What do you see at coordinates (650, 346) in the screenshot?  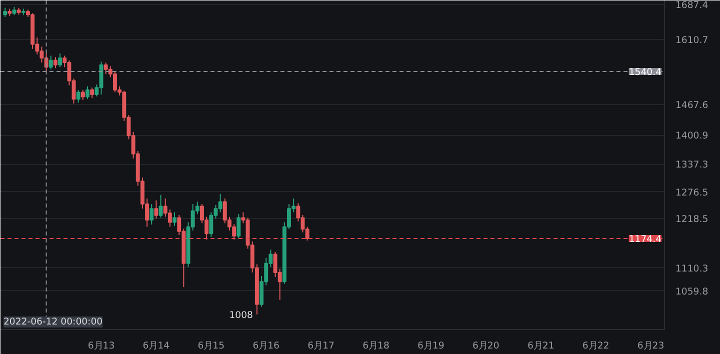 I see `x-tick-label: 6月23` at bounding box center [650, 346].